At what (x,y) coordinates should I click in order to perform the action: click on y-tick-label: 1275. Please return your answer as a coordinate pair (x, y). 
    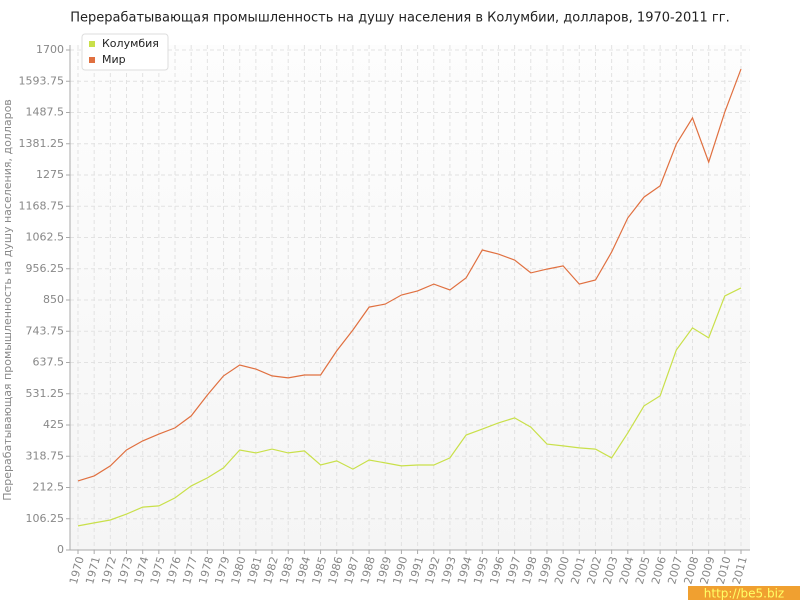
    Looking at the image, I should click on (50, 174).